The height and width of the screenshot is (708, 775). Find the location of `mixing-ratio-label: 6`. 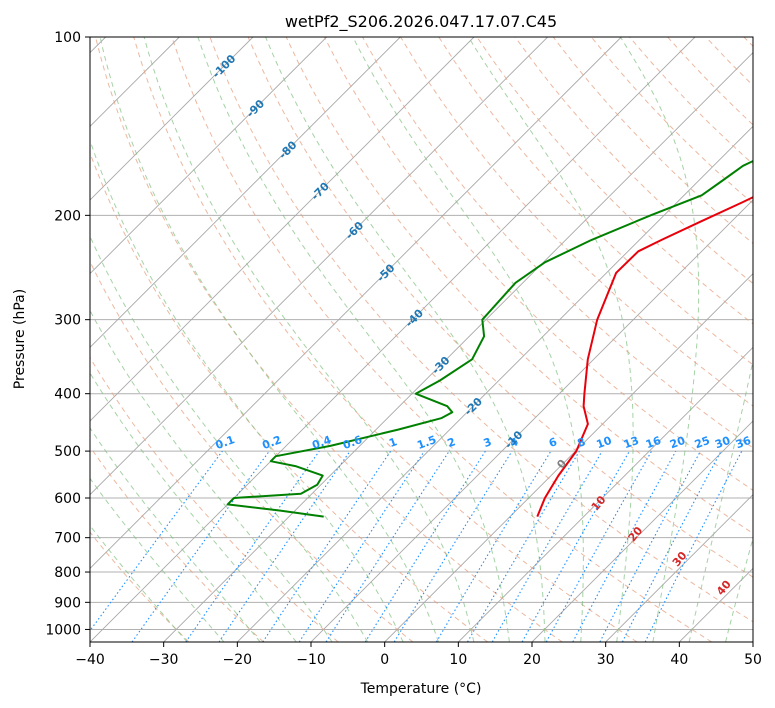

mixing-ratio-label: 6 is located at coordinates (553, 442).